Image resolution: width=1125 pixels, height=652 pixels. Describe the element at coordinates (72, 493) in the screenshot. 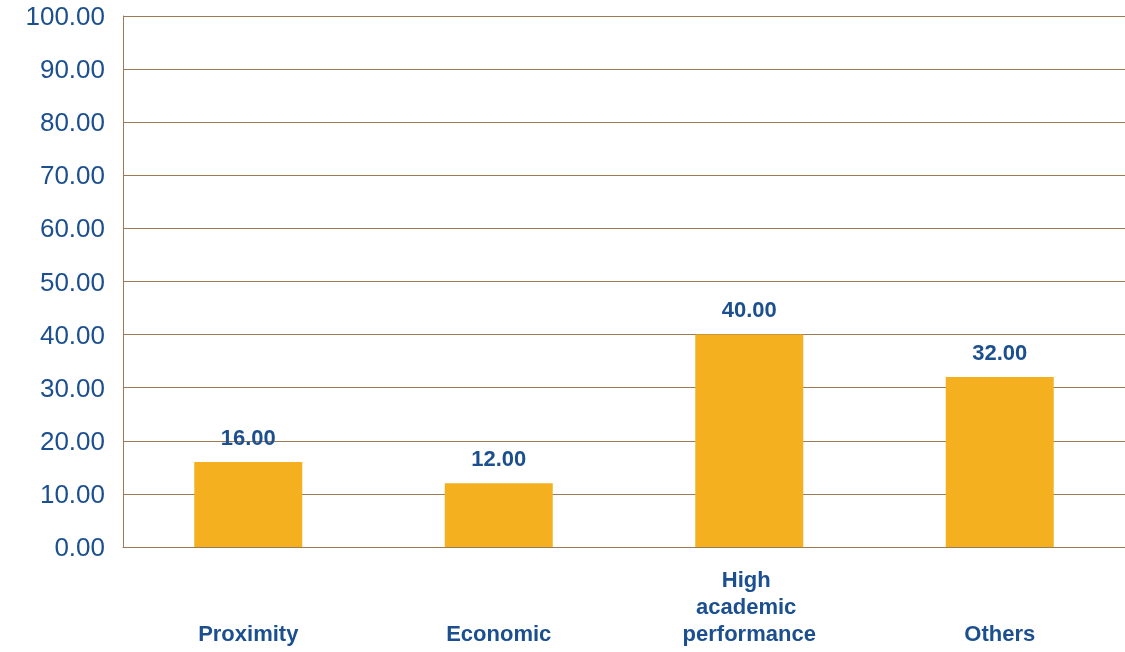

I see `y-tick-label: 10.00` at that location.